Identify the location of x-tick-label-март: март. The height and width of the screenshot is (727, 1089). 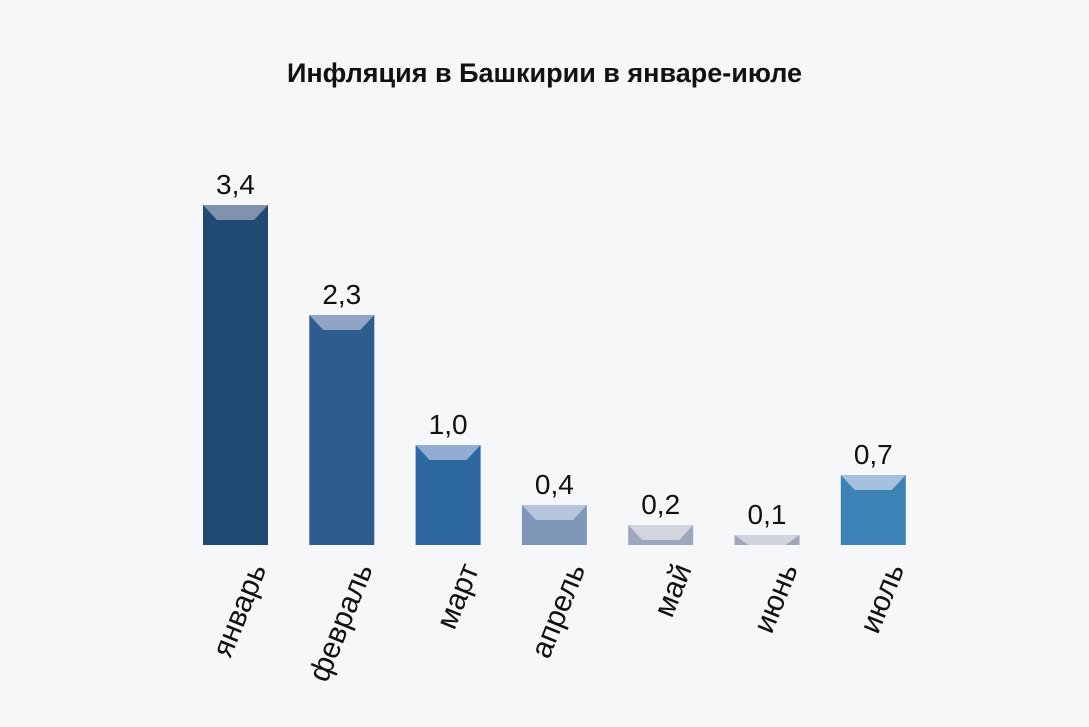
(458, 596).